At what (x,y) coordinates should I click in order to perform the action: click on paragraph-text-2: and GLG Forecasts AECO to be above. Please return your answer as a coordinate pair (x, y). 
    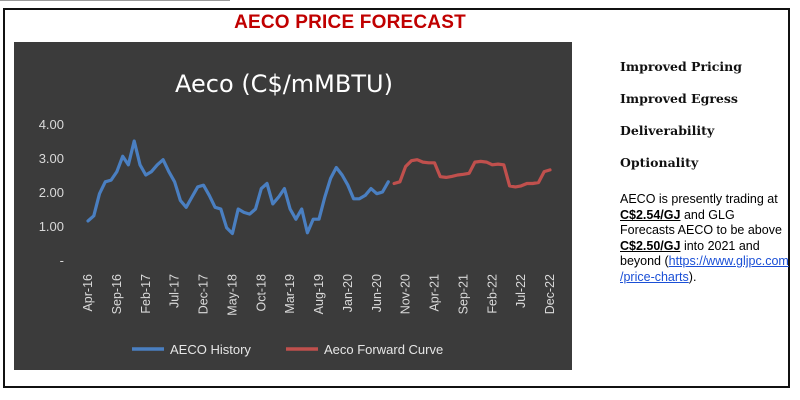
    Looking at the image, I should click on (701, 222).